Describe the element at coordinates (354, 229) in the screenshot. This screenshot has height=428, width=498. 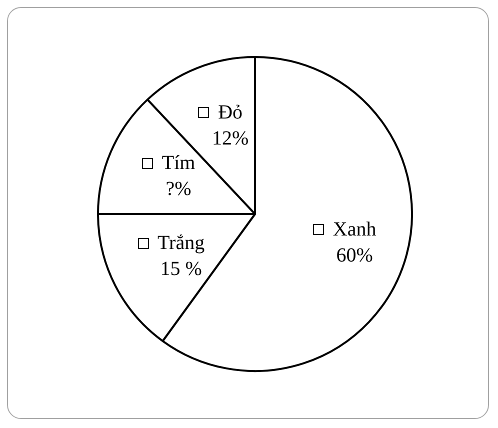
I see `legend-label: Xanh` at that location.